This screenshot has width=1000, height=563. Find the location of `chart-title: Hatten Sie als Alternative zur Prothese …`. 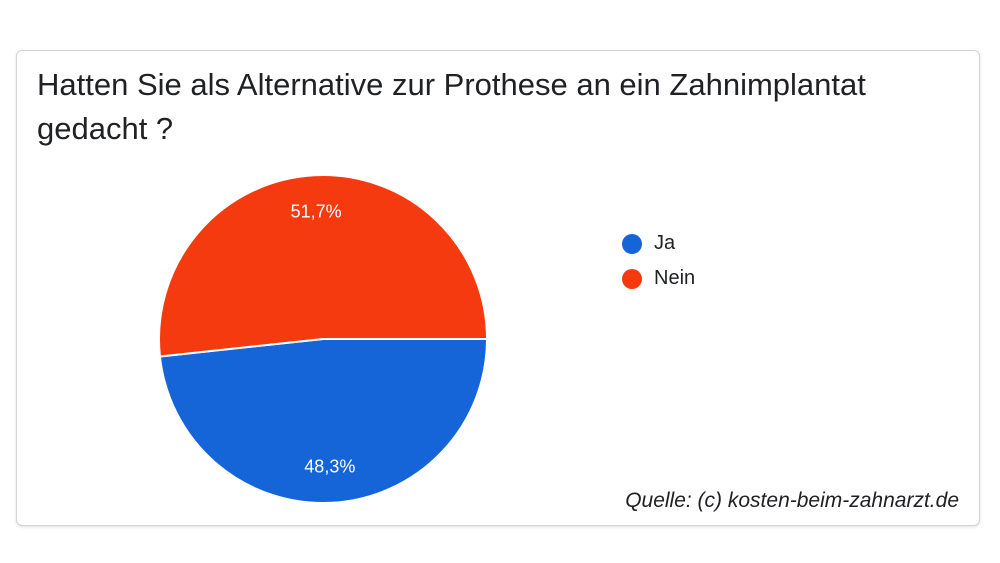

chart-title: Hatten Sie als Alternative zur Prothese … is located at coordinates (451, 106).